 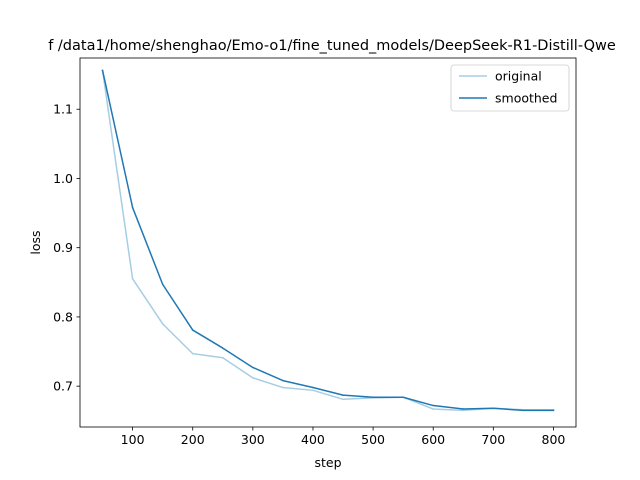 I want to click on x-tick-label: 100, so click(x=133, y=439).